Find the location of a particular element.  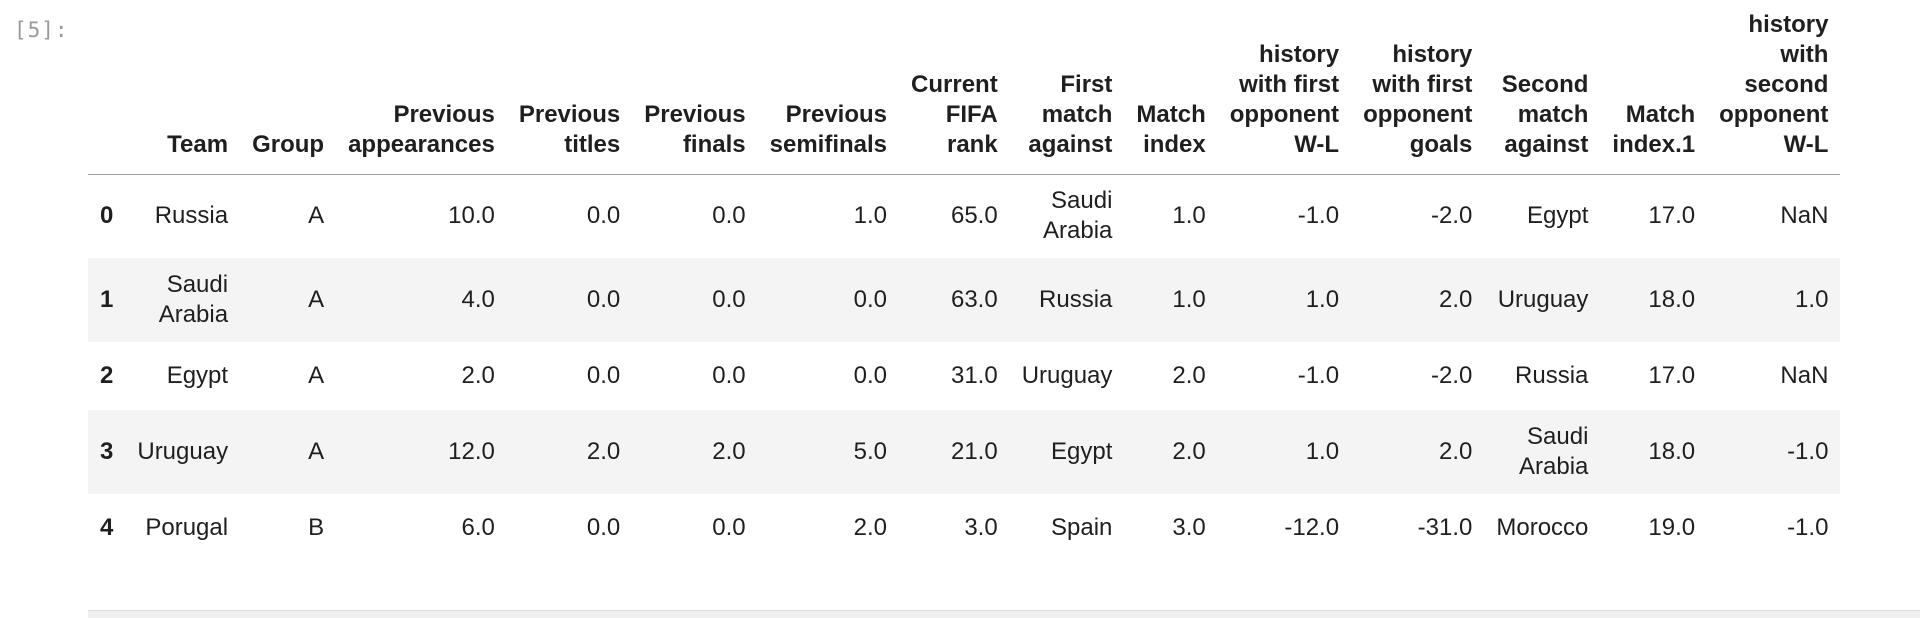

table-cell: Porugal is located at coordinates (182, 528).